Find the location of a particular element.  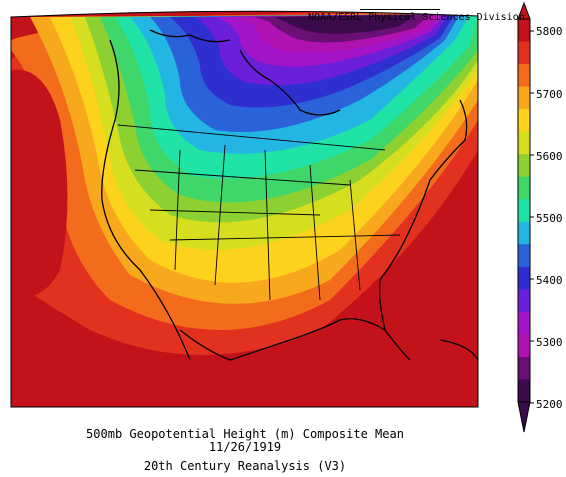

credit-text: NOAA/ESRL Physical Sciences Division is located at coordinates (416, 17).